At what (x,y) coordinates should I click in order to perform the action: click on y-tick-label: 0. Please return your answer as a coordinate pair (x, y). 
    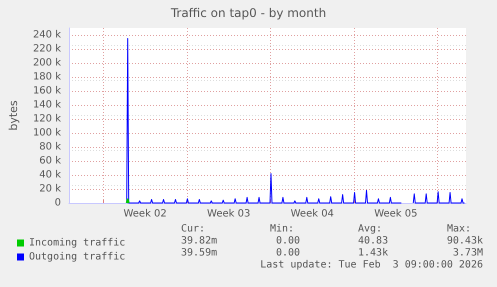
    Looking at the image, I should click on (57, 203).